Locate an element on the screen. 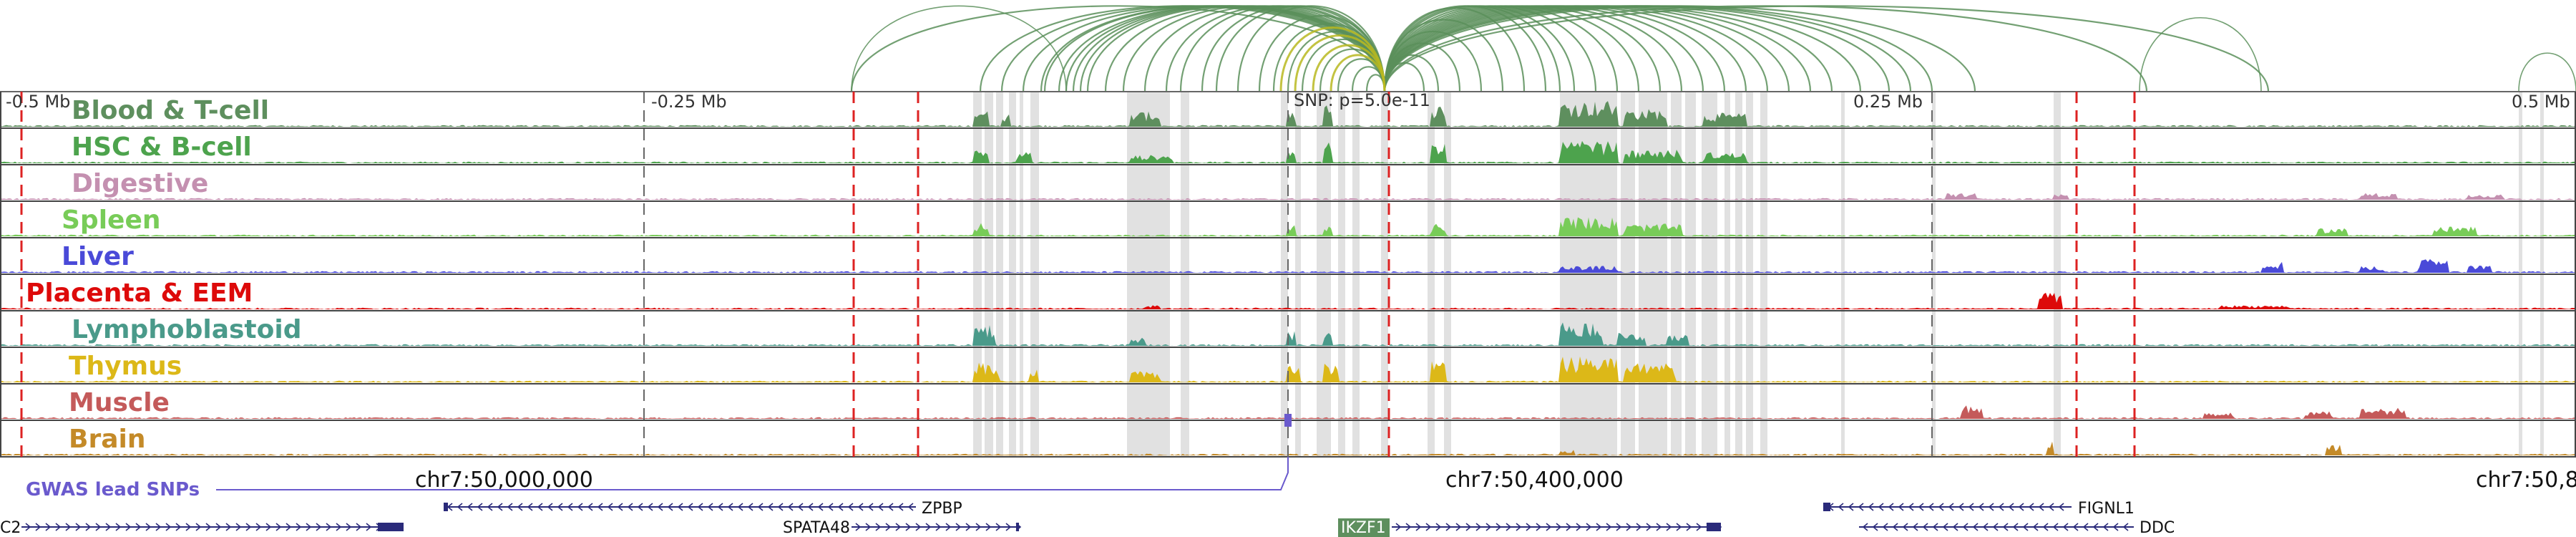  gene-c2-chevrons is located at coordinates (213, 527).